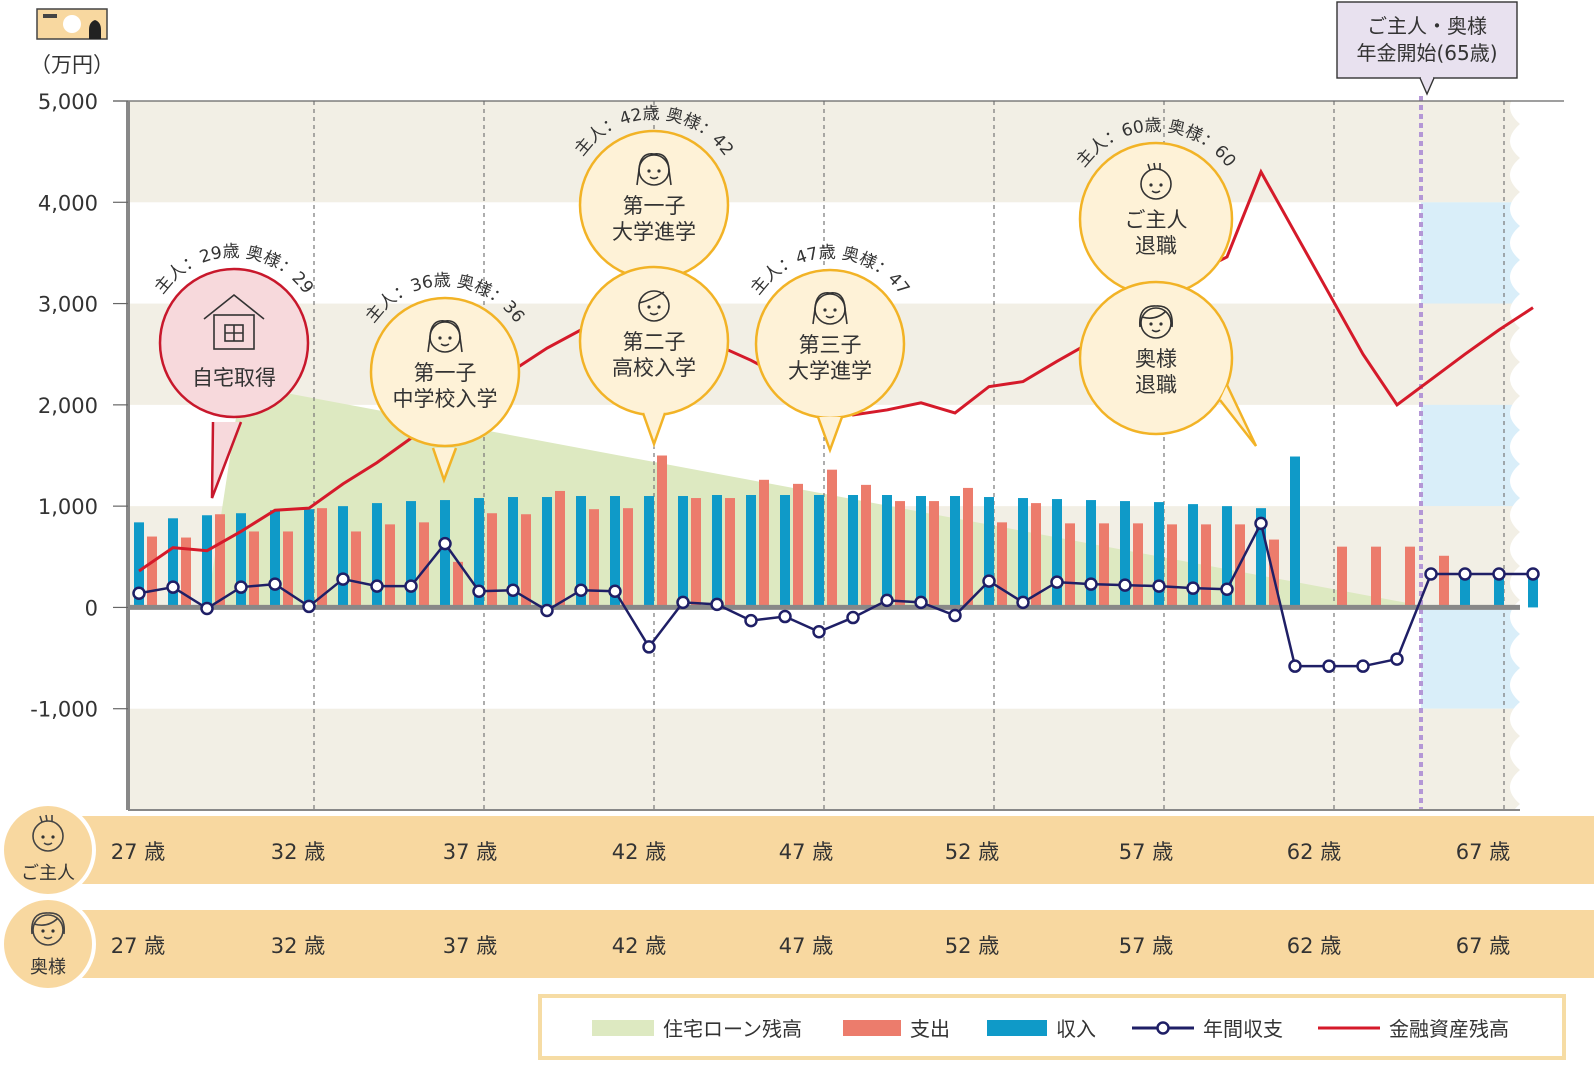  What do you see at coordinates (298, 852) in the screenshot?
I see `husband-age-tick: 32 歳` at bounding box center [298, 852].